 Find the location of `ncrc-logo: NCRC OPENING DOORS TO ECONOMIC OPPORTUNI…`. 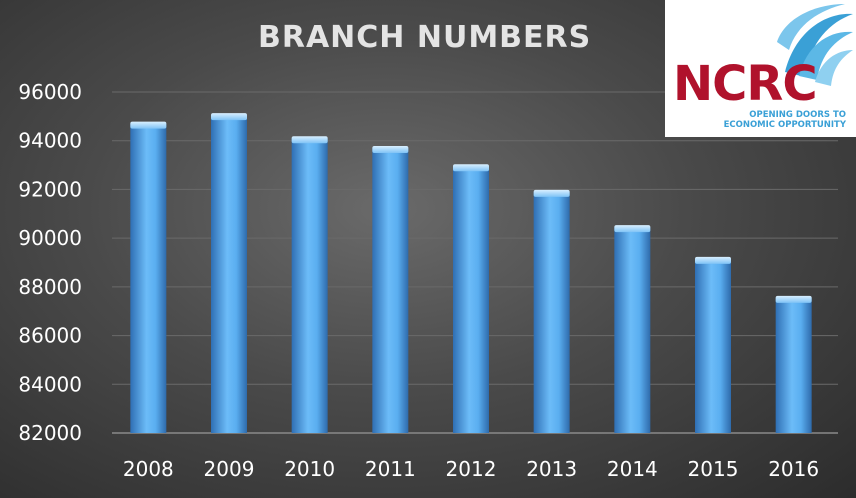

ncrc-logo: NCRC OPENING DOORS TO ECONOMIC OPPORTUNI… is located at coordinates (760, 68).